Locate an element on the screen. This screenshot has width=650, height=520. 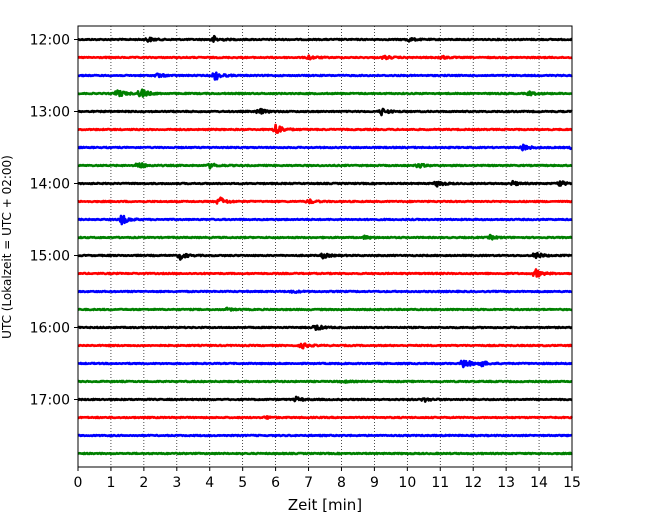
x-tick-label: 14 is located at coordinates (539, 483).